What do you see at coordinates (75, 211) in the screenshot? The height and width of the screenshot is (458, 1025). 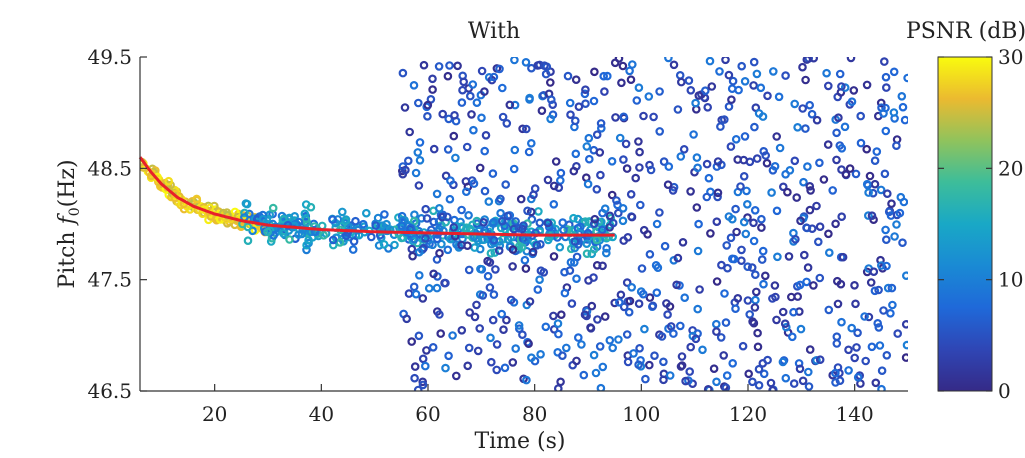 I see `y-axis-title-subscript: 0` at bounding box center [75, 211].